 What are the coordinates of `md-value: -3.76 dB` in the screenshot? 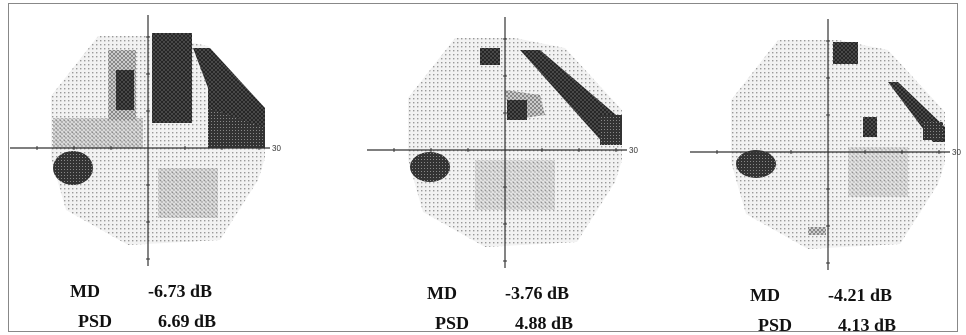 It's located at (537, 293).